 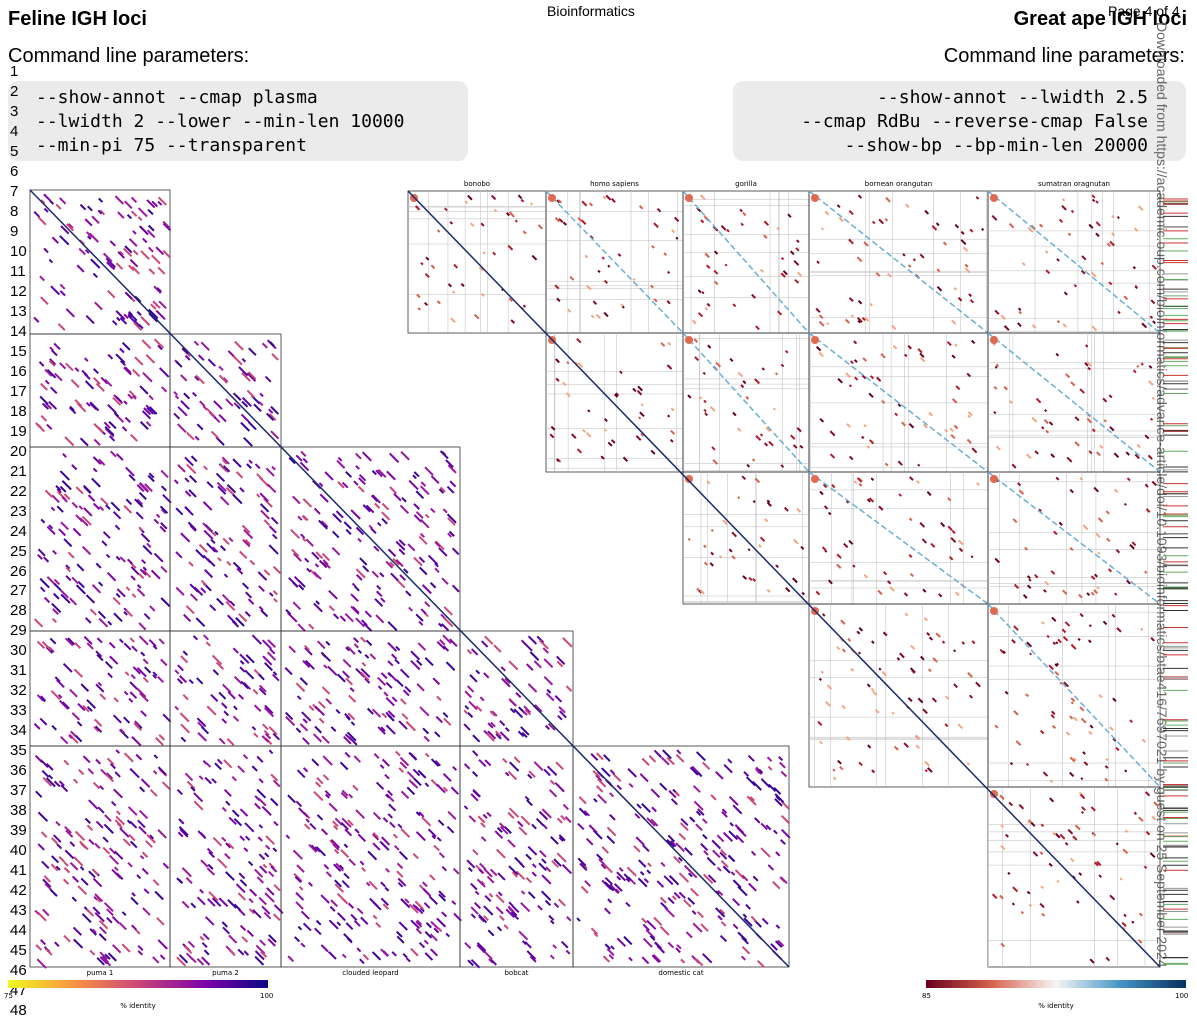 What do you see at coordinates (14, 71) in the screenshot?
I see `line-number: 1` at bounding box center [14, 71].